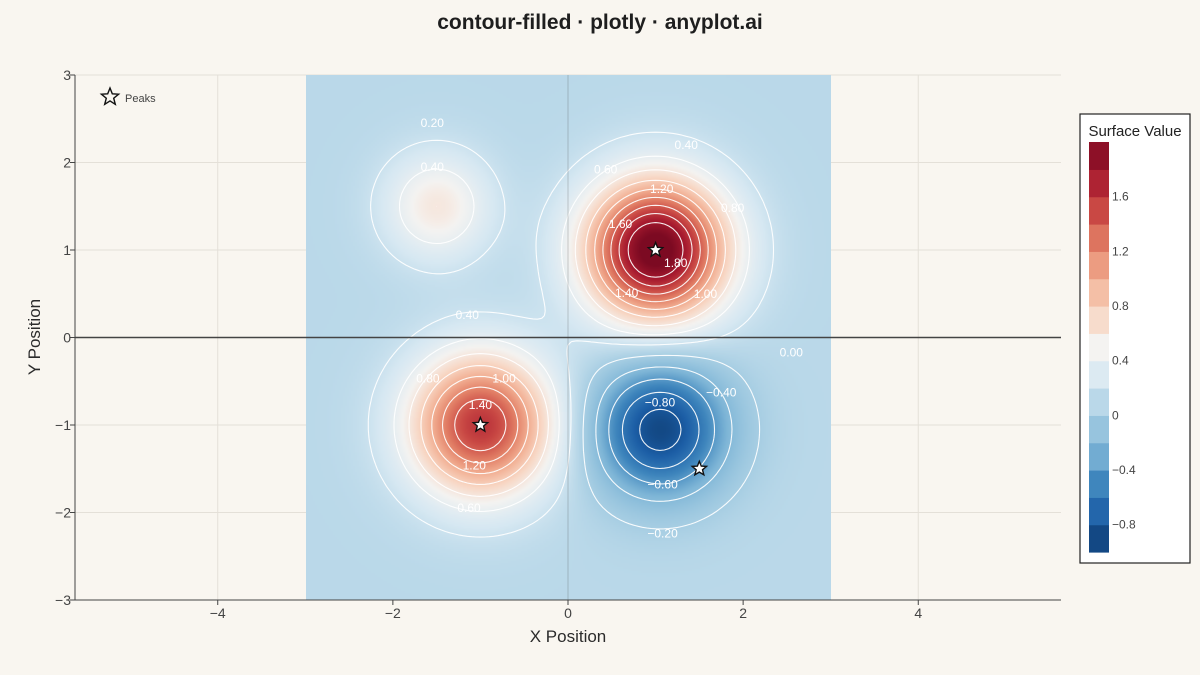 The height and width of the screenshot is (675, 1200). What do you see at coordinates (662, 534) in the screenshot?
I see `contour-label: −0.20` at bounding box center [662, 534].